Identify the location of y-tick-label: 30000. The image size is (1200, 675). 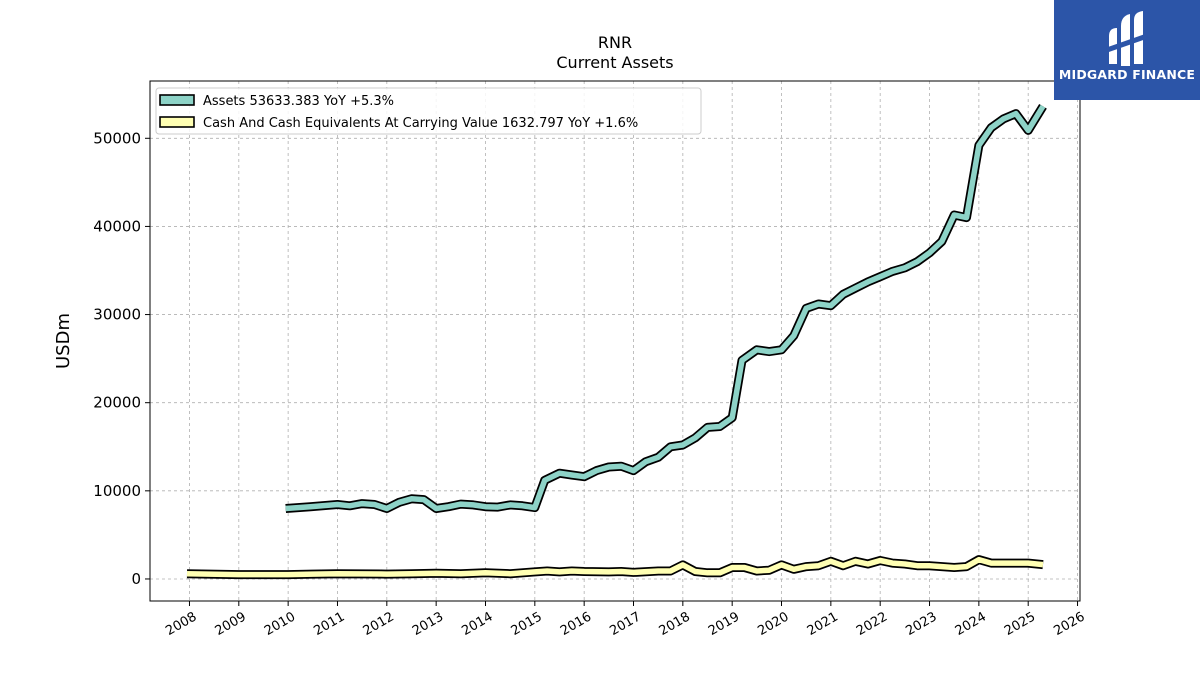
(117, 315).